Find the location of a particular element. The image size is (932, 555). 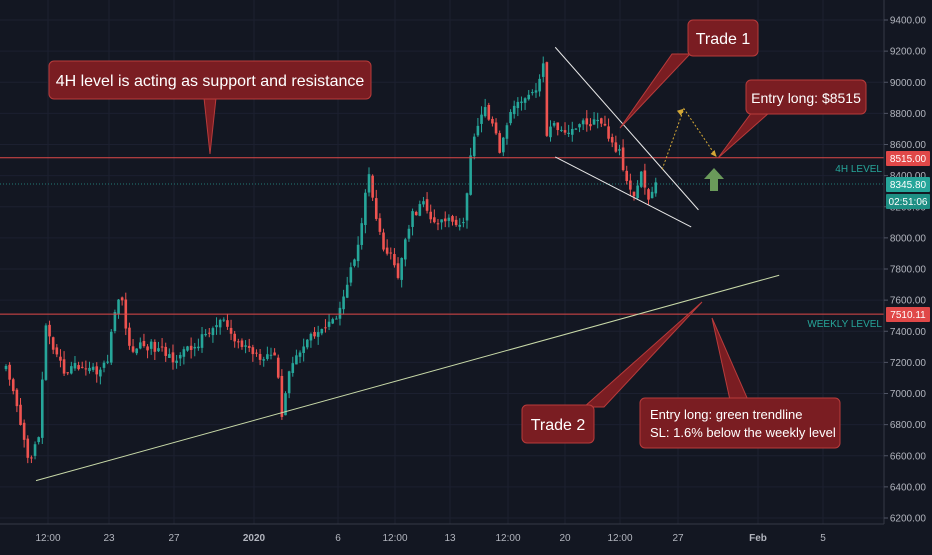

price-tick-label: 7200.00 is located at coordinates (908, 363).